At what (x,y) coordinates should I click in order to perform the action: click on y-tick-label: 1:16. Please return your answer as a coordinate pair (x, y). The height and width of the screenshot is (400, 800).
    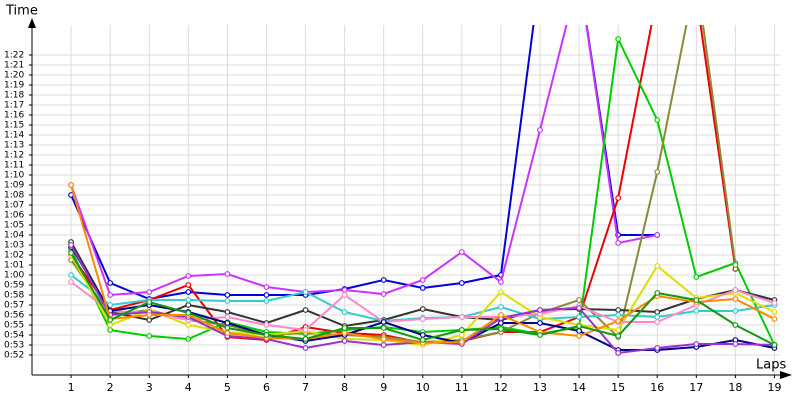
    Looking at the image, I should click on (14, 116).